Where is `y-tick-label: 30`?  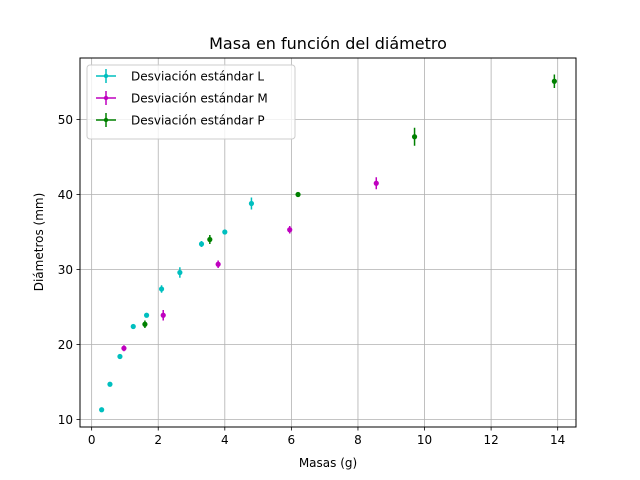
y-tick-label: 30 is located at coordinates (65, 270).